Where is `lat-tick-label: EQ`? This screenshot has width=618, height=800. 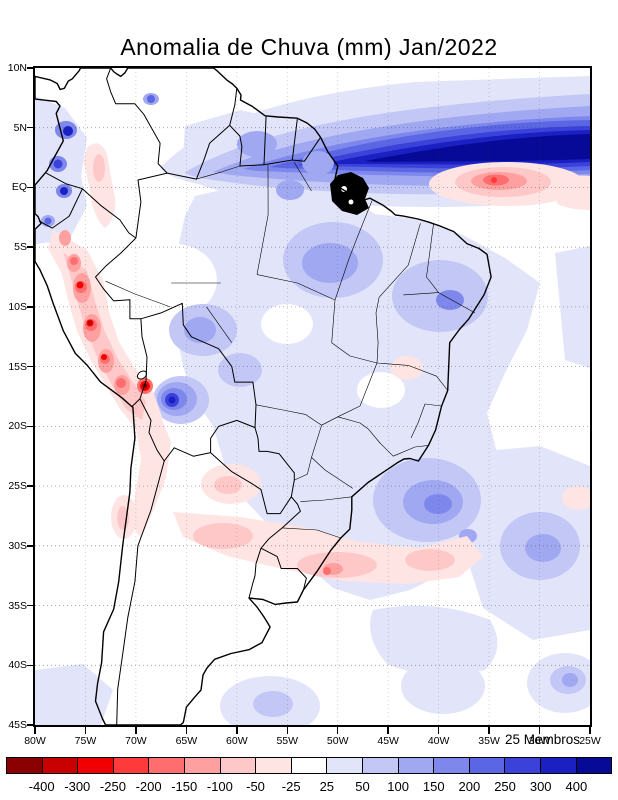 lat-tick-label: EQ is located at coordinates (19, 187).